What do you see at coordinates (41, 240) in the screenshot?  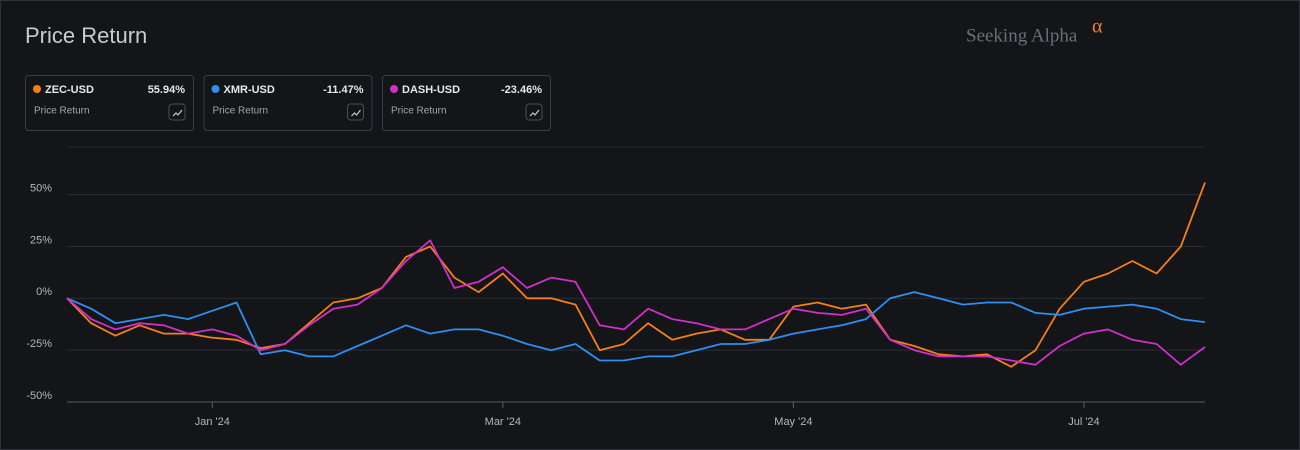 I see `y-tick-label: 25%` at bounding box center [41, 240].